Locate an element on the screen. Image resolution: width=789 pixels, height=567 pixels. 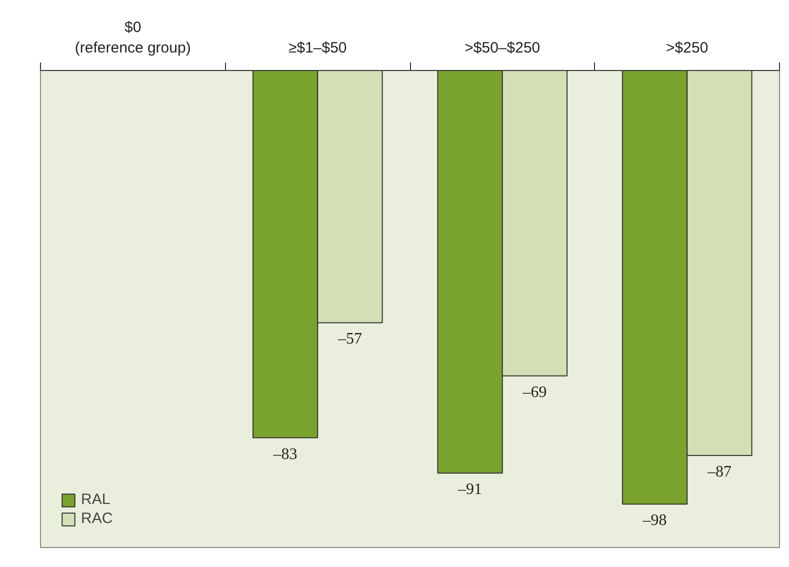
data-label: –87 is located at coordinates (719, 471).